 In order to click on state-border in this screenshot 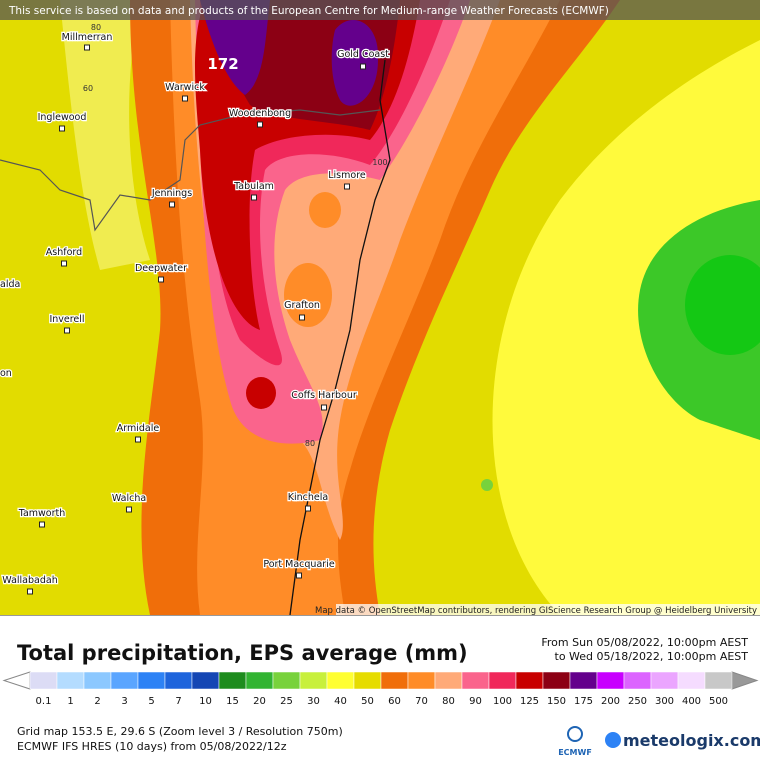, I will do `click(190, 170)`.